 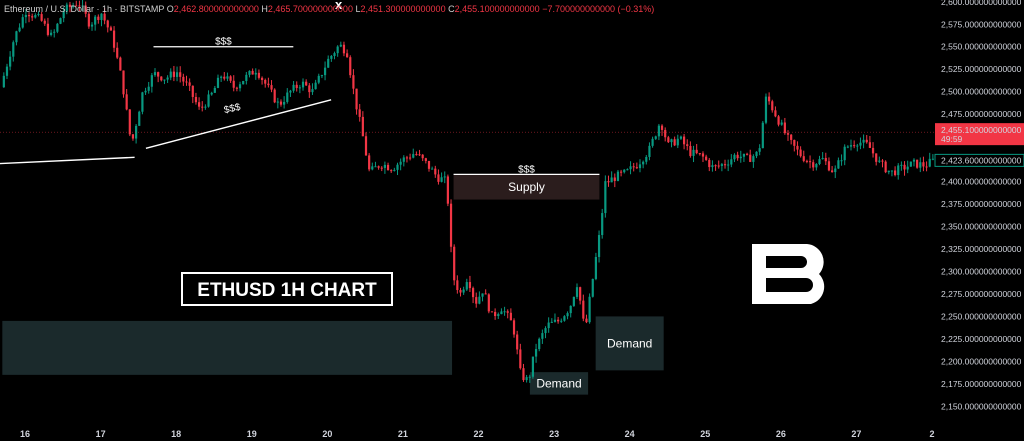 What do you see at coordinates (981, 384) in the screenshot?
I see `y-tick-label: 2,175.000000000000` at bounding box center [981, 384].